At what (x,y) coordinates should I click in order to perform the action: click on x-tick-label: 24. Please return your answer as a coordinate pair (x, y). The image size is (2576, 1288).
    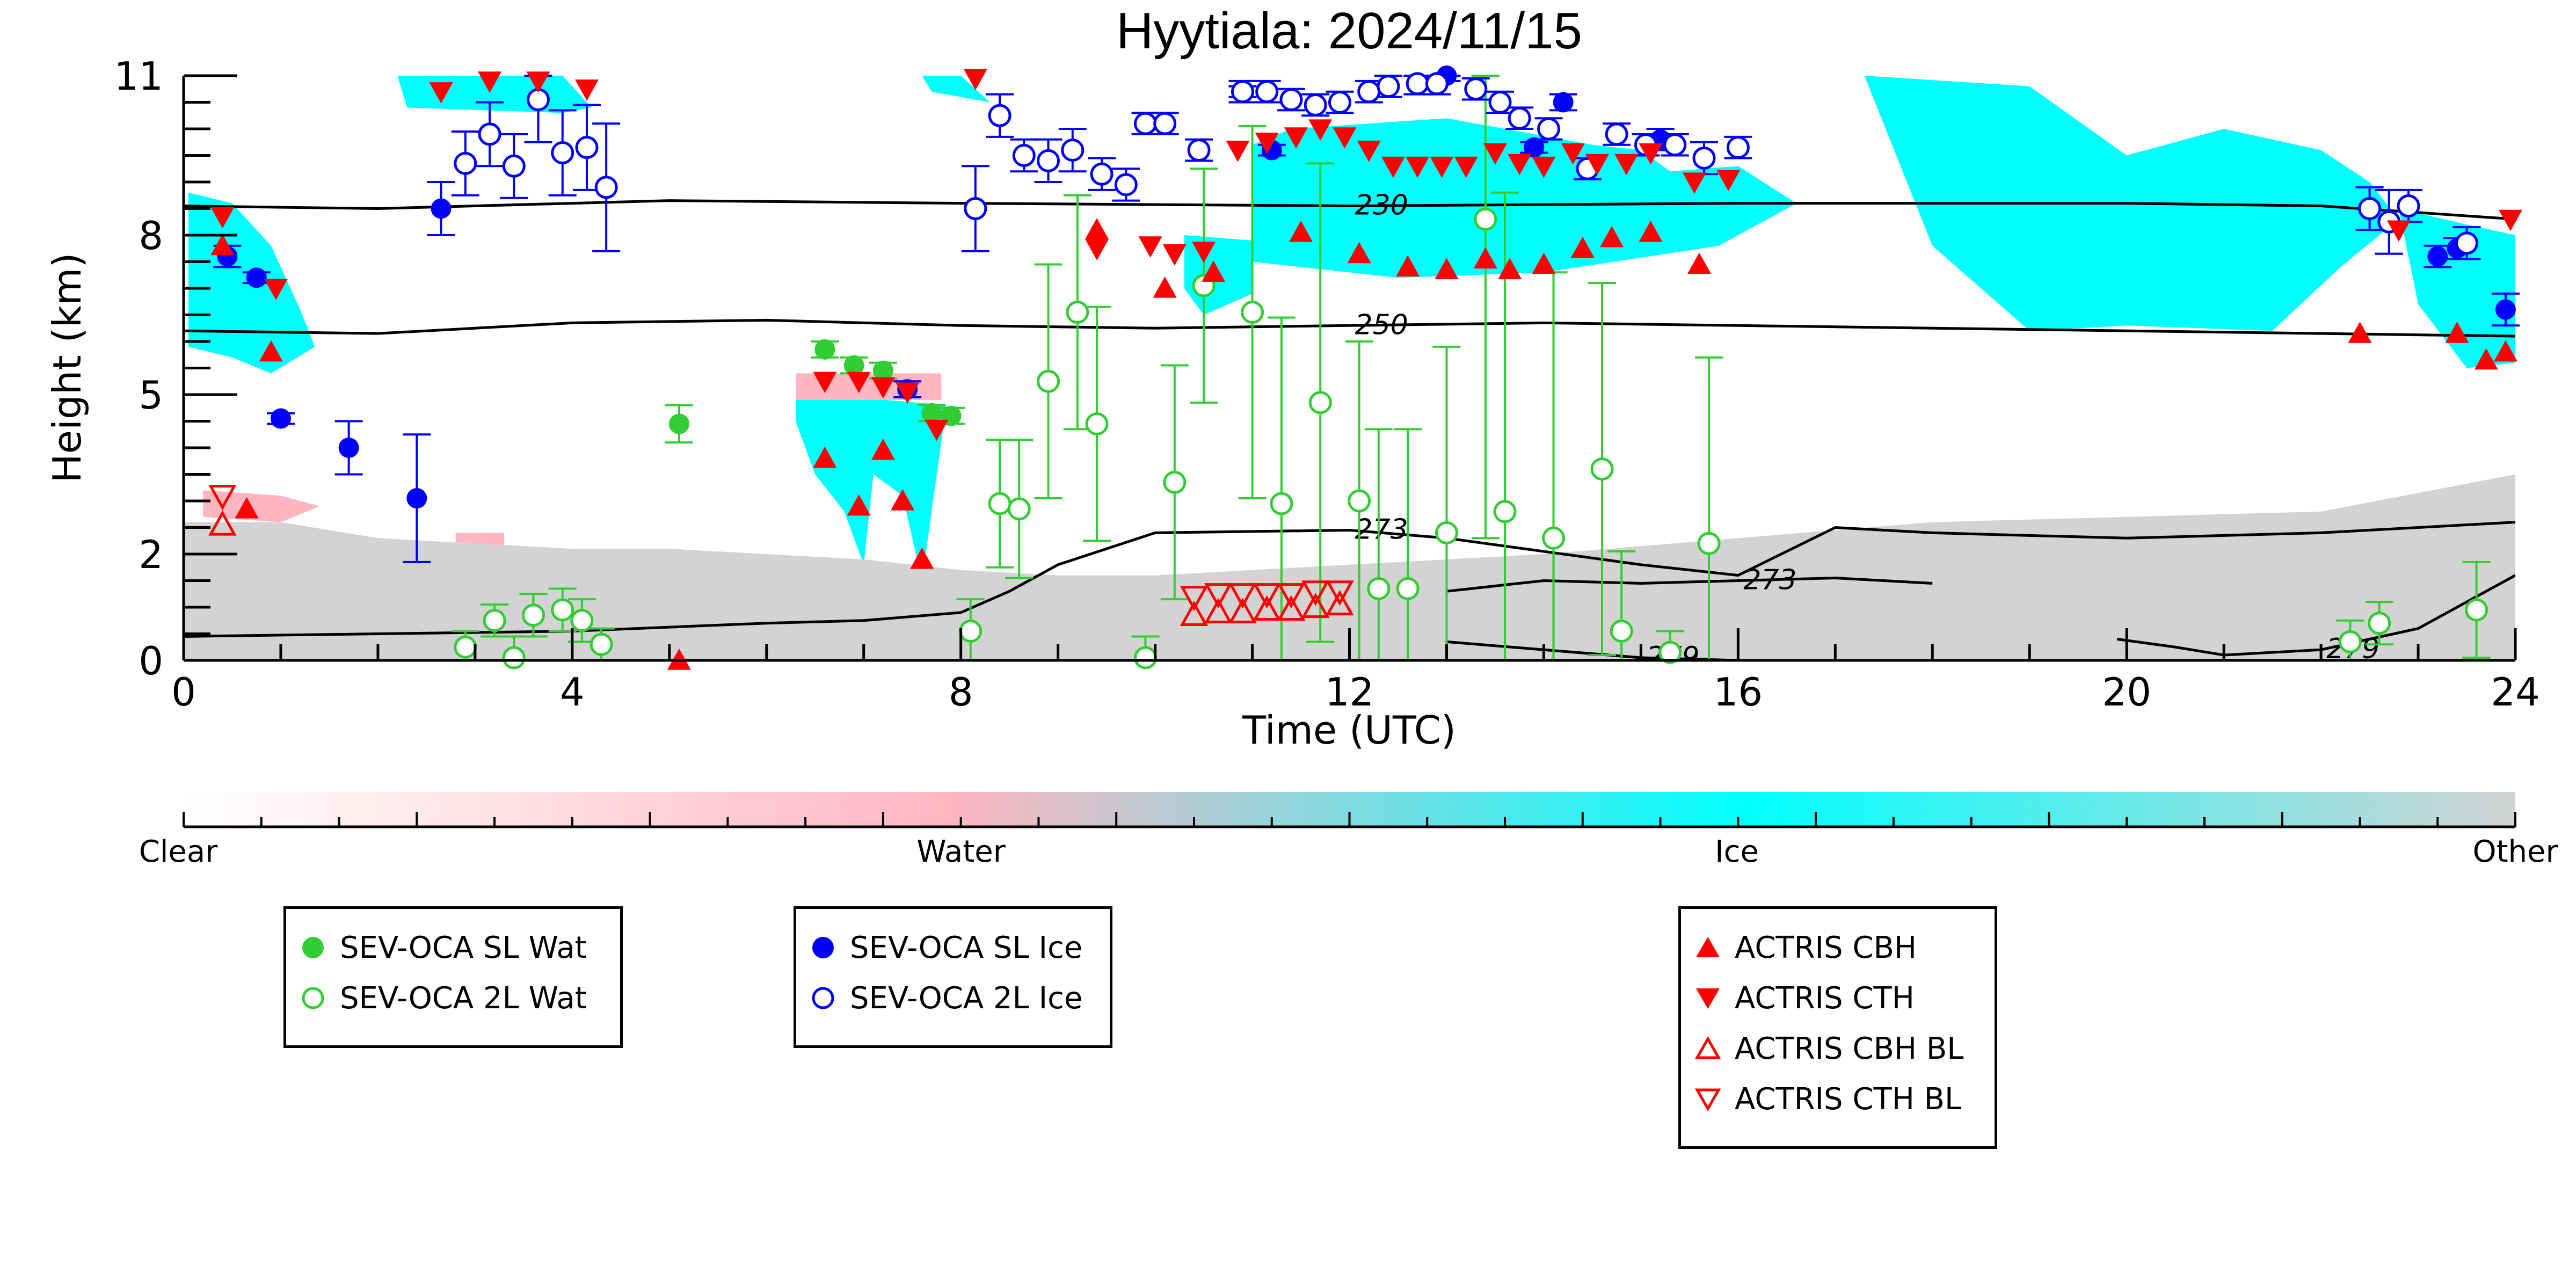
    Looking at the image, I should click on (2515, 692).